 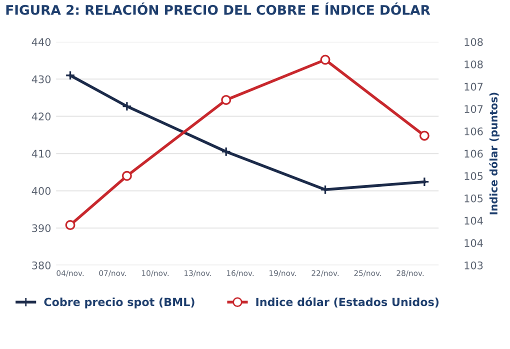 I want to click on y-tick-label: 390, so click(x=41, y=228).